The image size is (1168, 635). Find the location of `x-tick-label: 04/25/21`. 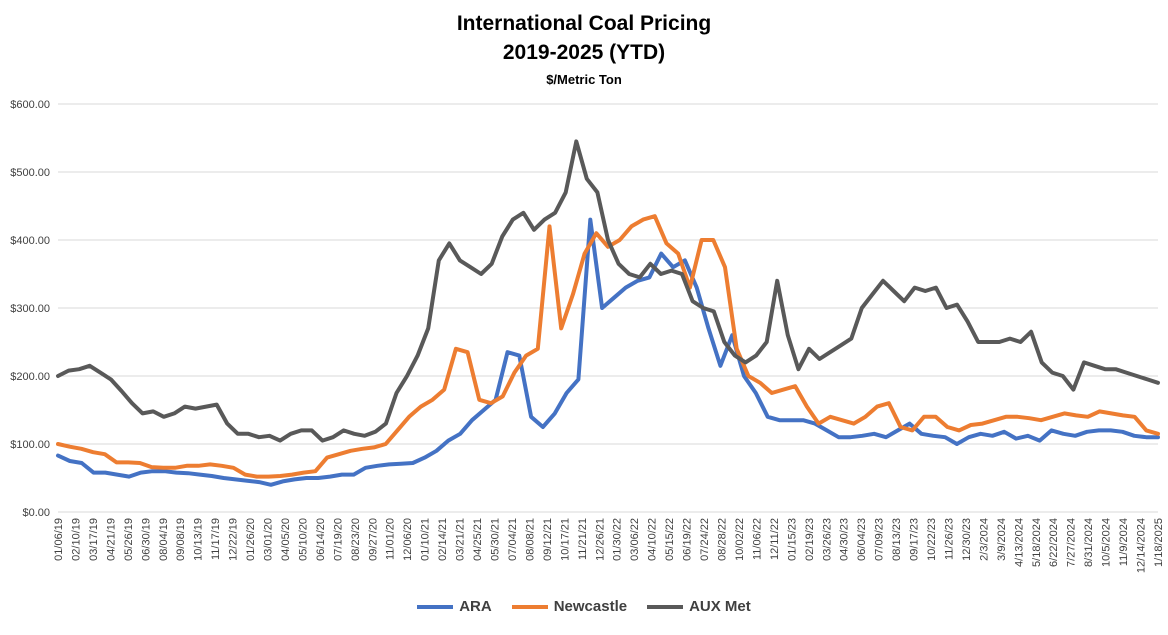

x-tick-label: 04/25/21 is located at coordinates (478, 539).